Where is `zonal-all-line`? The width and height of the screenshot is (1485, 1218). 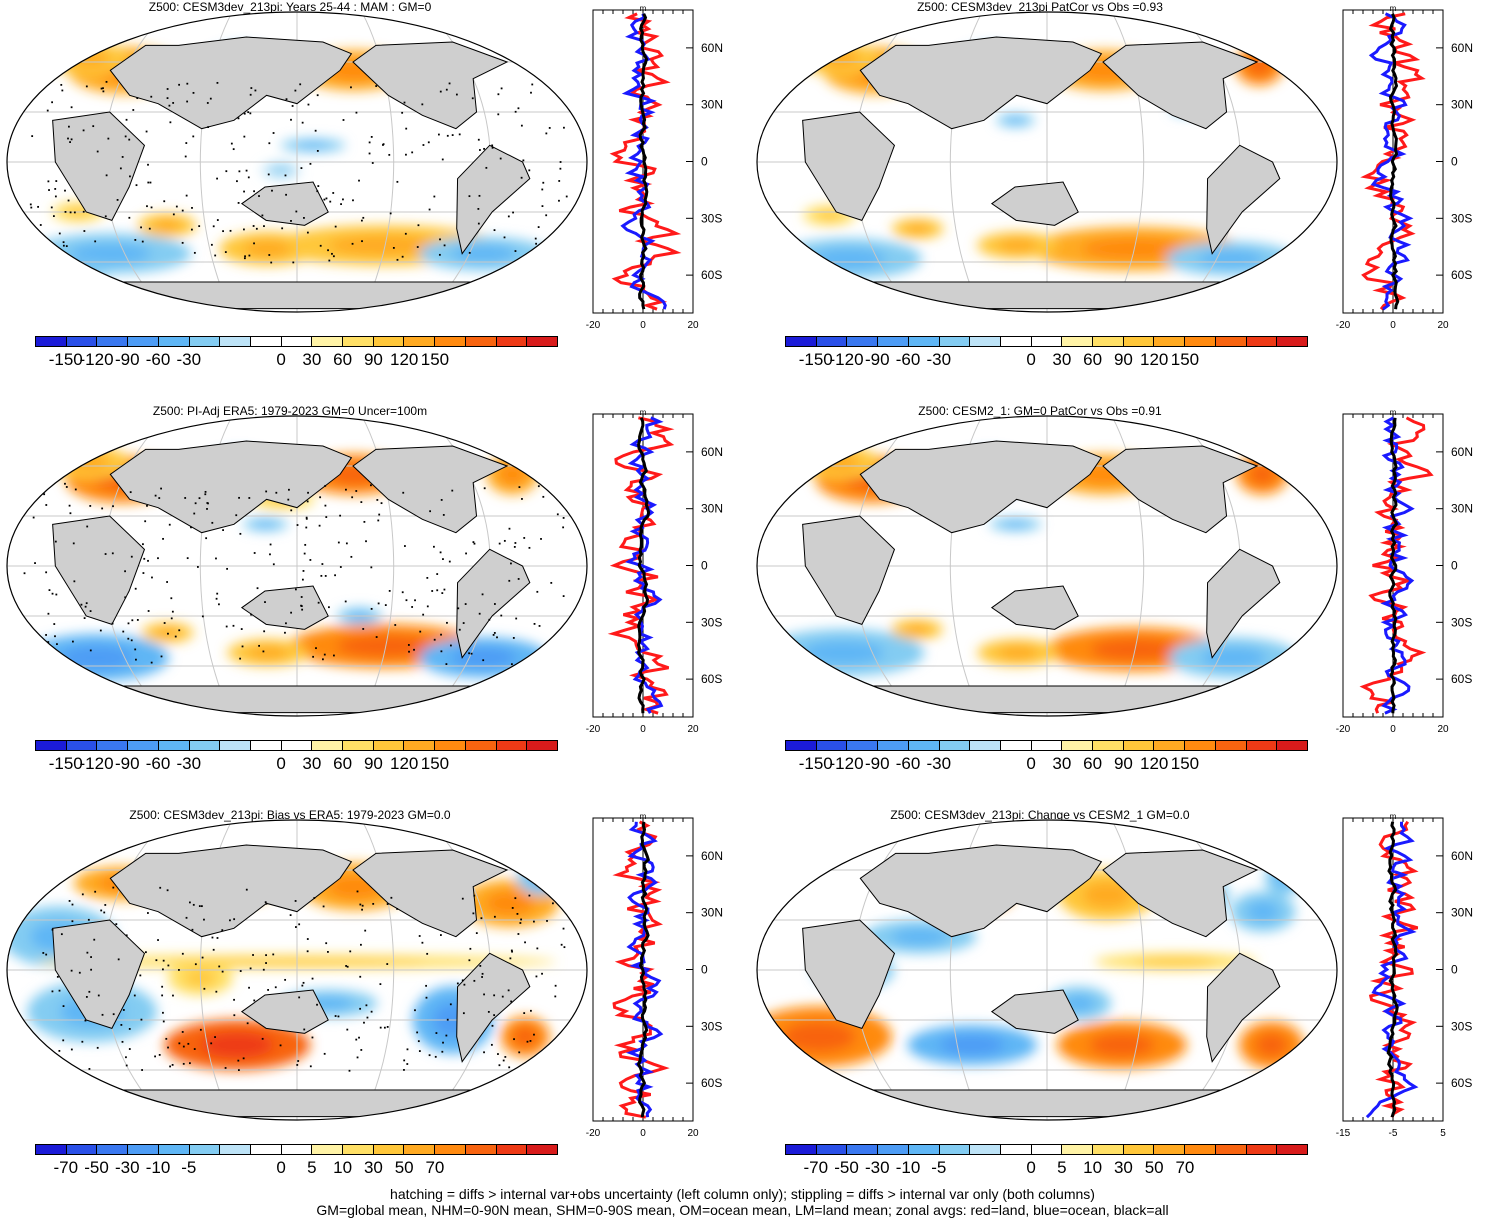
zonal-all-line is located at coordinates (643, 969).